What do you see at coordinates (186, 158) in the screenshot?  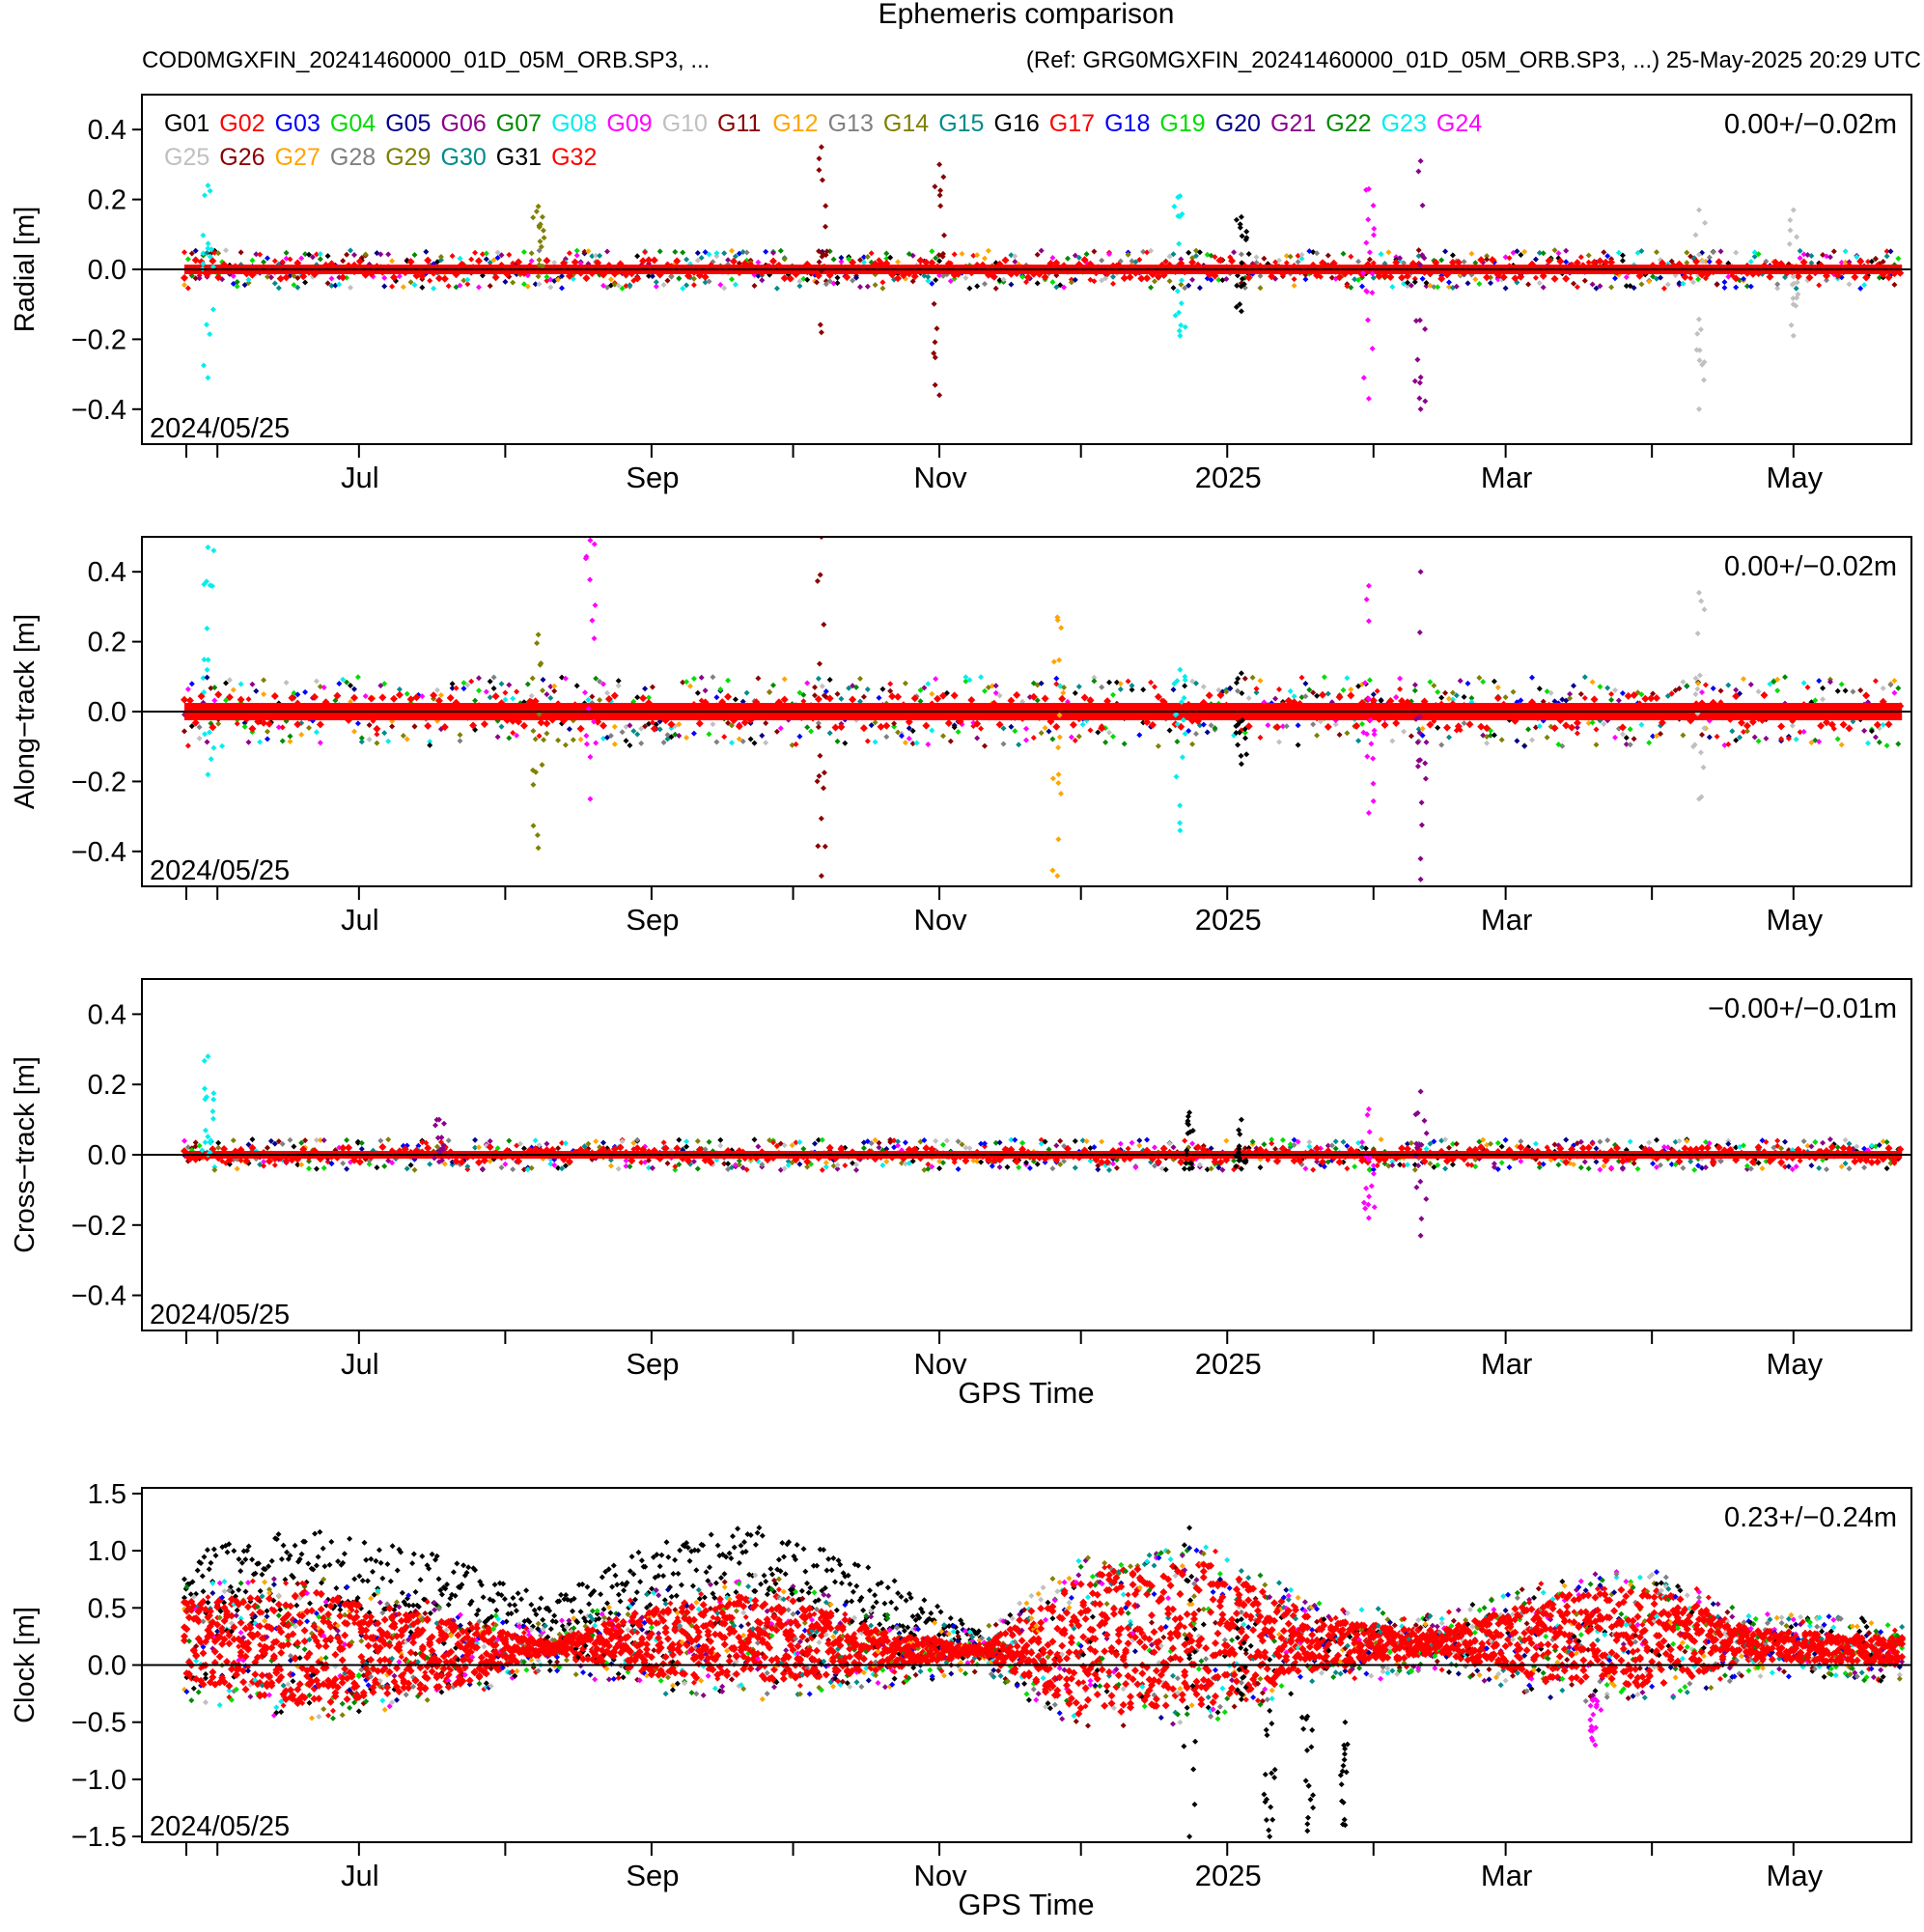 I see `legend-entry: G25` at bounding box center [186, 158].